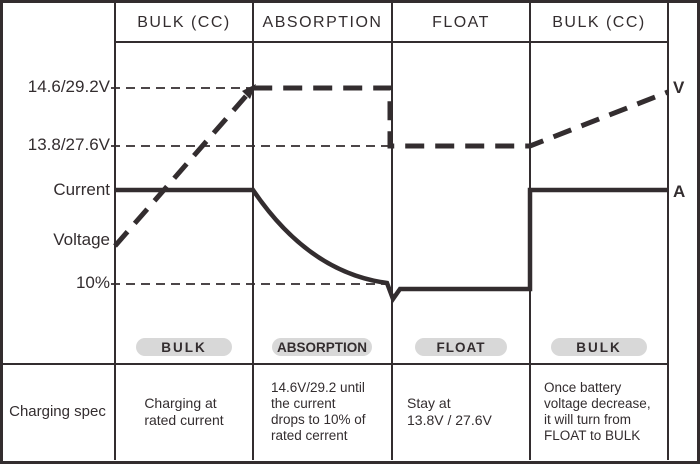 Image resolution: width=700 pixels, height=464 pixels. I want to click on stage-header-absorption: ABSORPTION, so click(322, 22).